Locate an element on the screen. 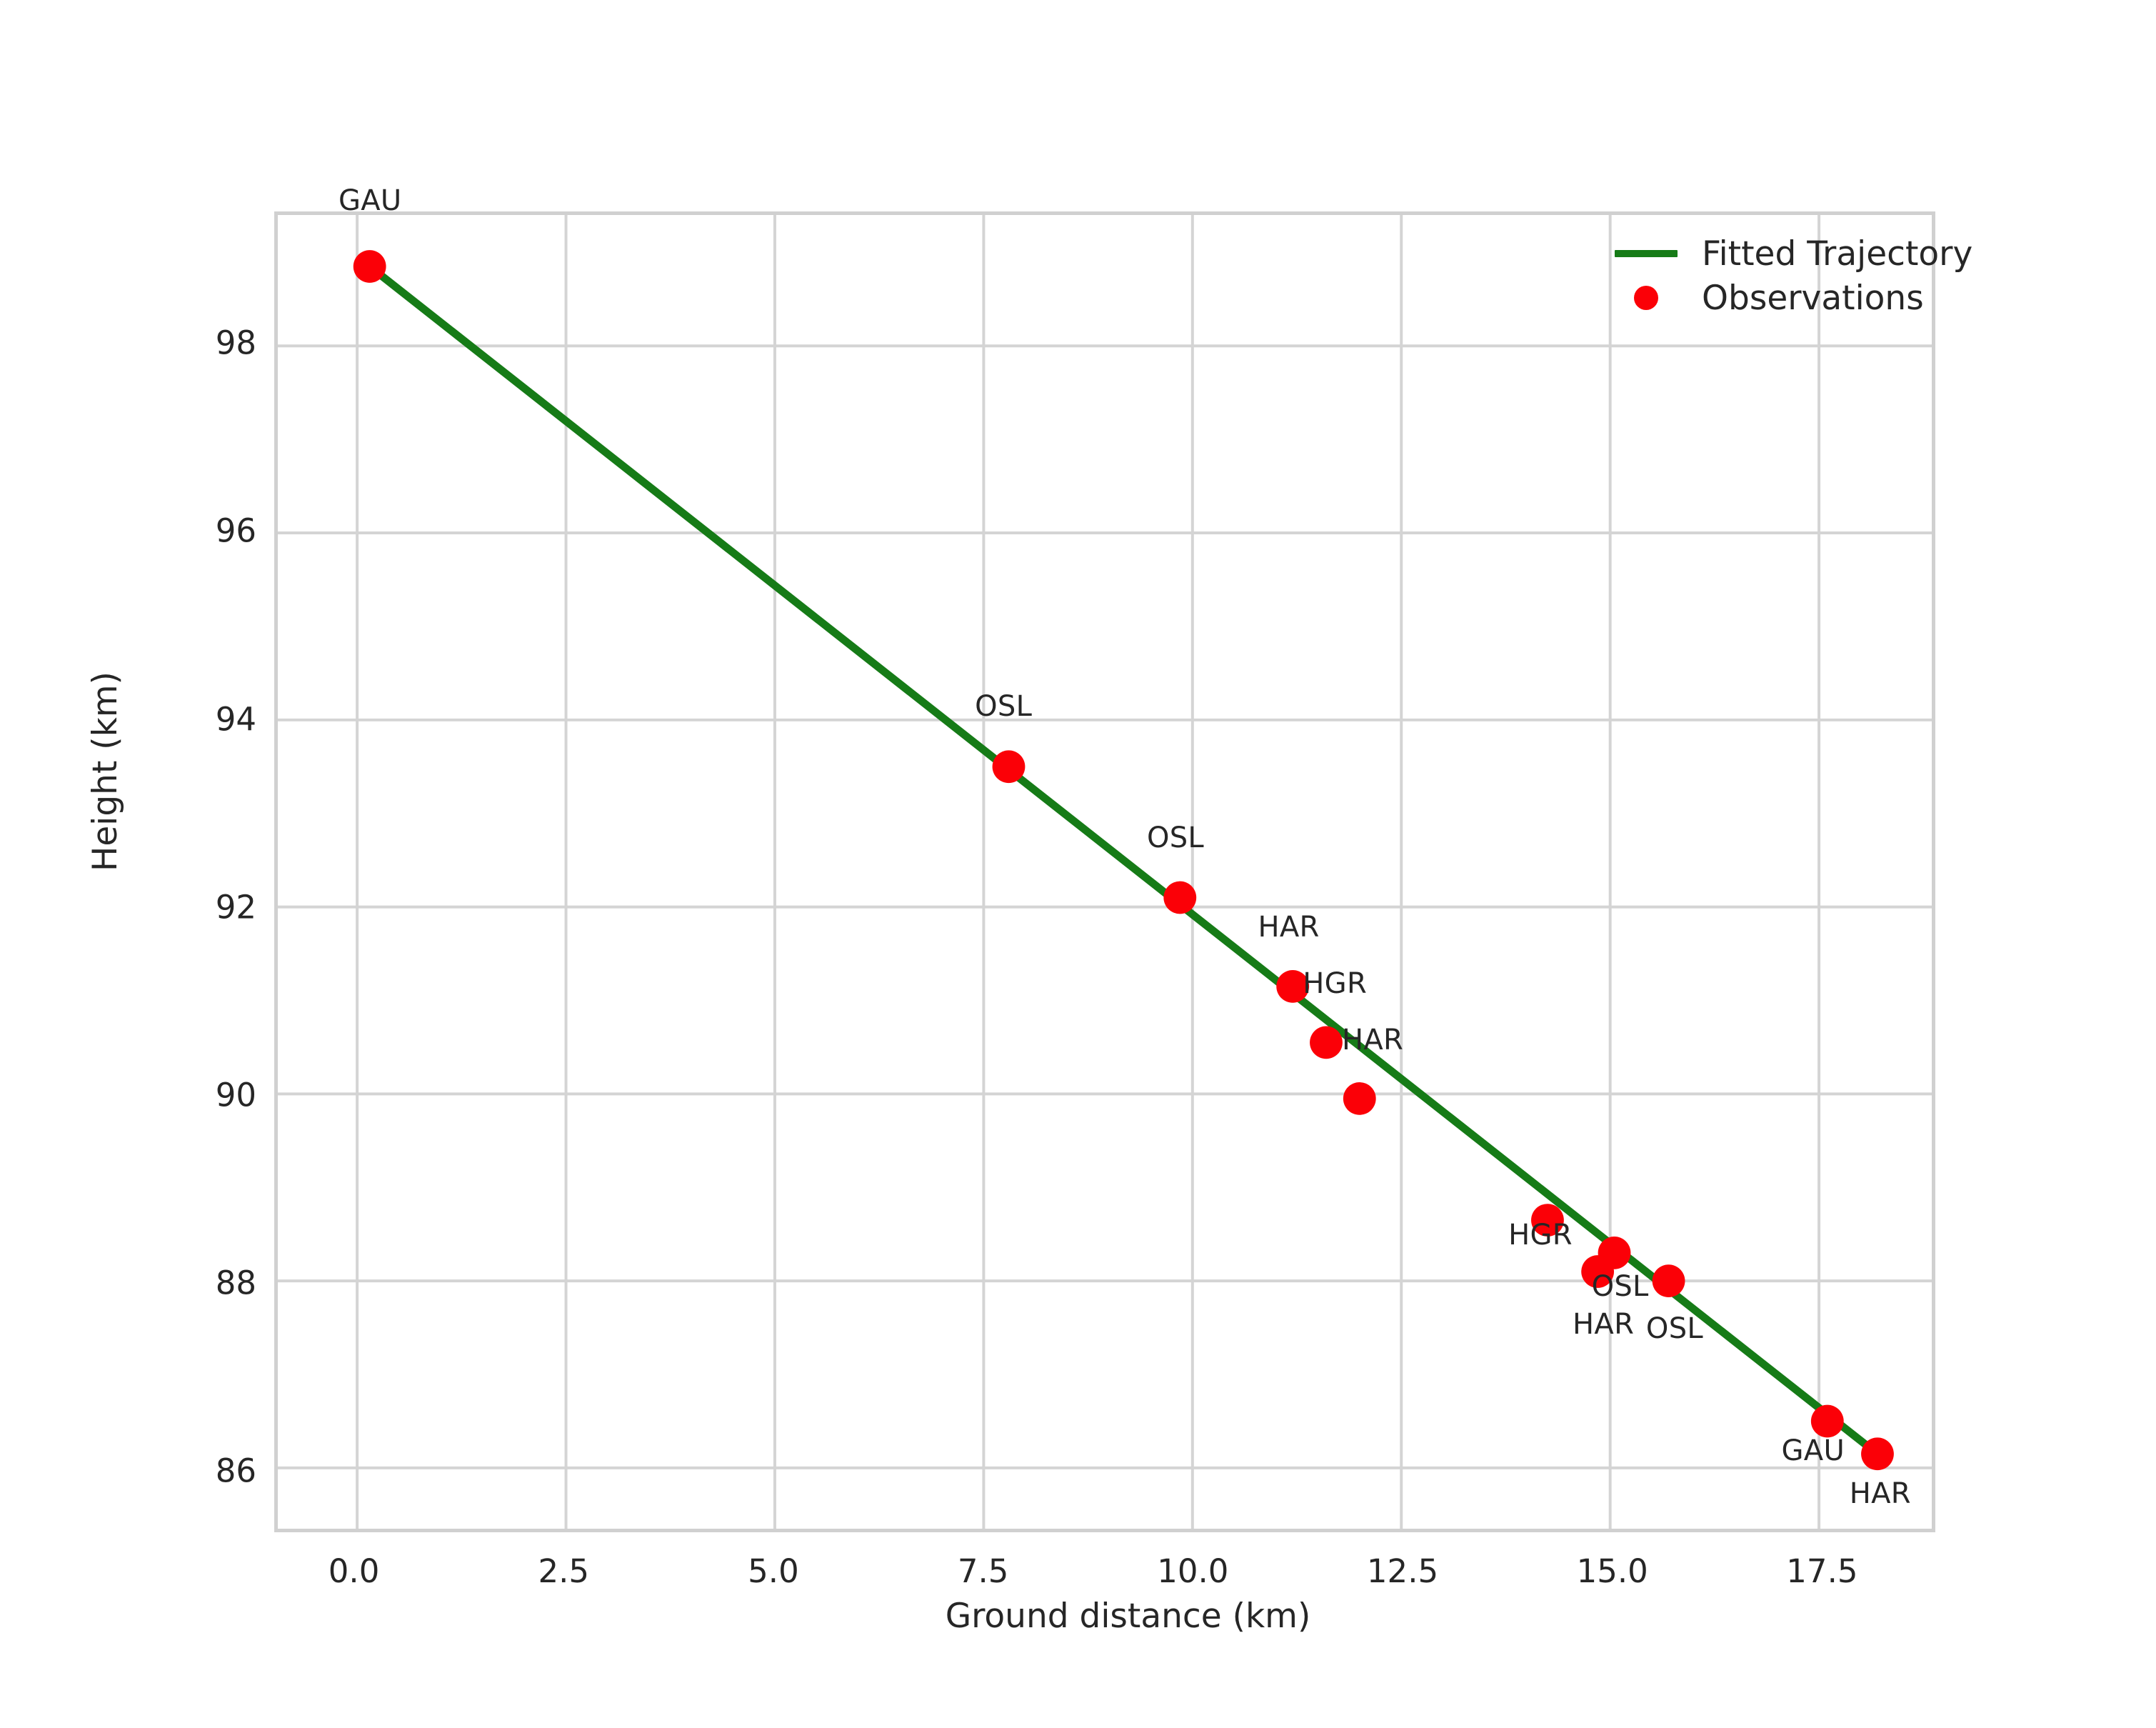 This screenshot has height=1728, width=2156. x-tick-label: 12.5 is located at coordinates (1403, 1571).